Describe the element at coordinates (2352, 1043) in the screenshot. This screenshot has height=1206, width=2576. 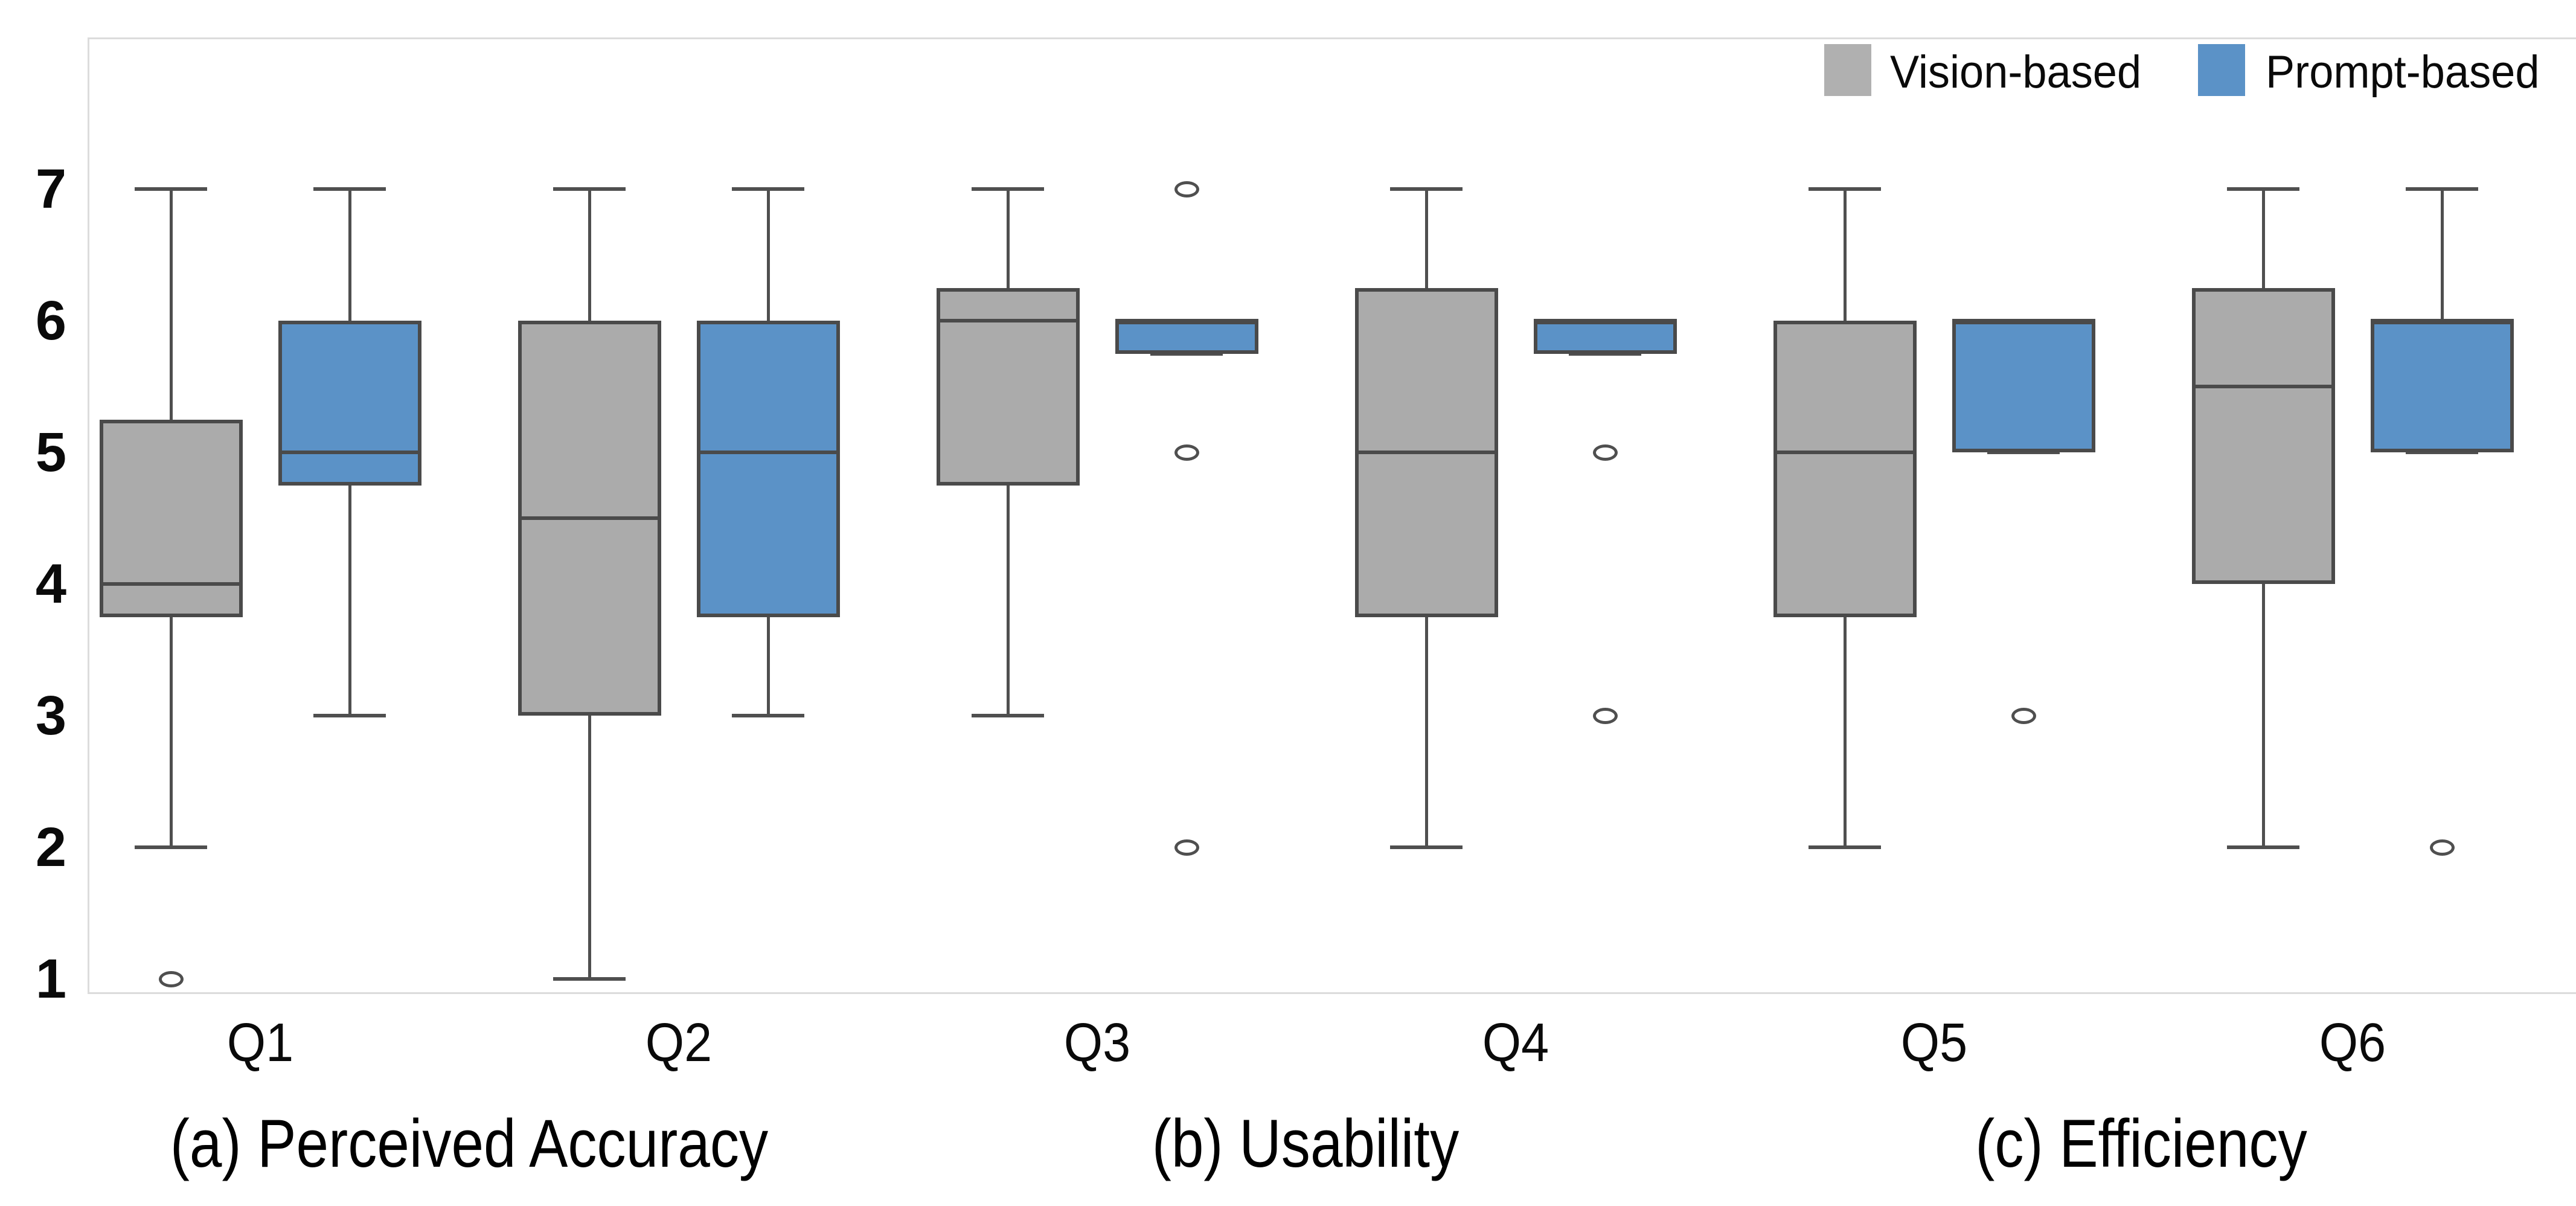
I see `x-tick-label-q6: Q6` at that location.